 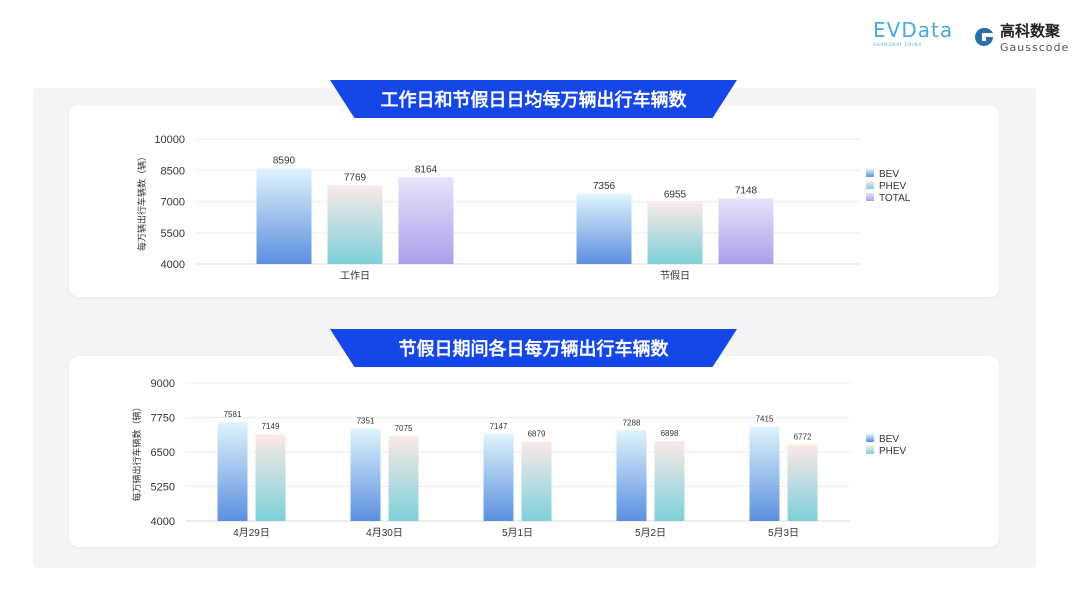 I want to click on x-tick-label: 节假日, so click(x=675, y=275).